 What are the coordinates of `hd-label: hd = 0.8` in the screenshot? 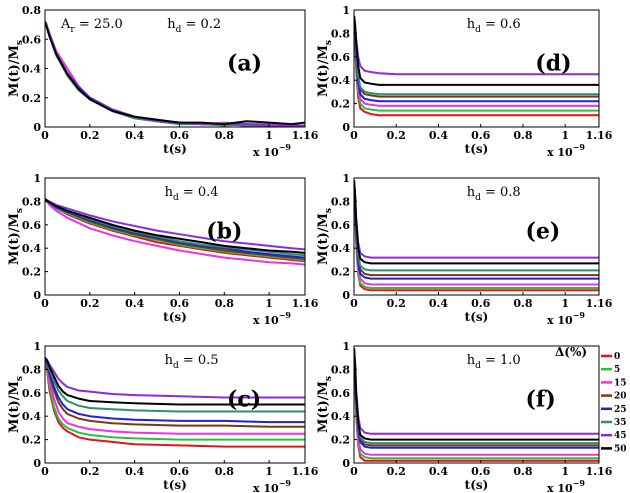 It's located at (494, 194).